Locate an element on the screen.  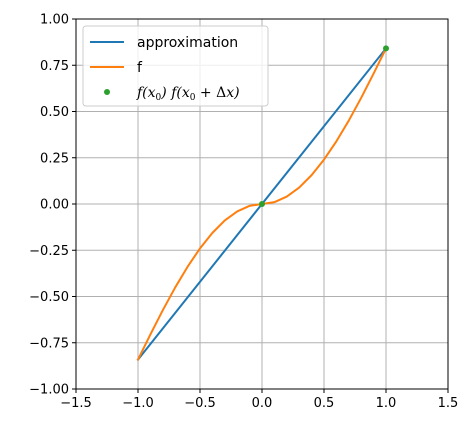
x-tick-label: −1.0 is located at coordinates (138, 403).